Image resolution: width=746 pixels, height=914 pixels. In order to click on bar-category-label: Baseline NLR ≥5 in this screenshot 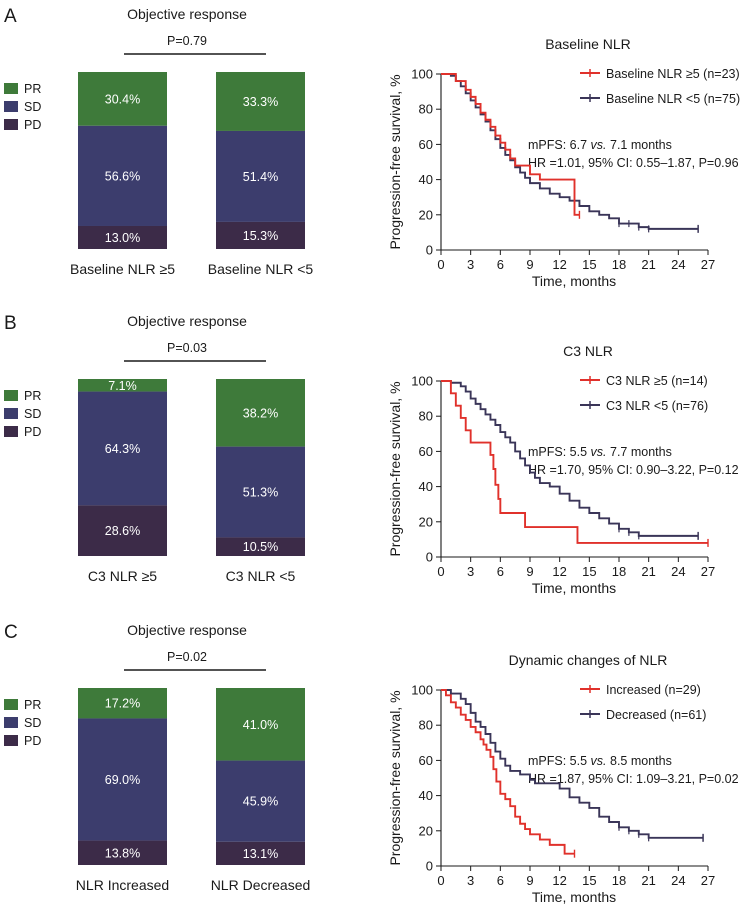, I will do `click(122, 269)`.